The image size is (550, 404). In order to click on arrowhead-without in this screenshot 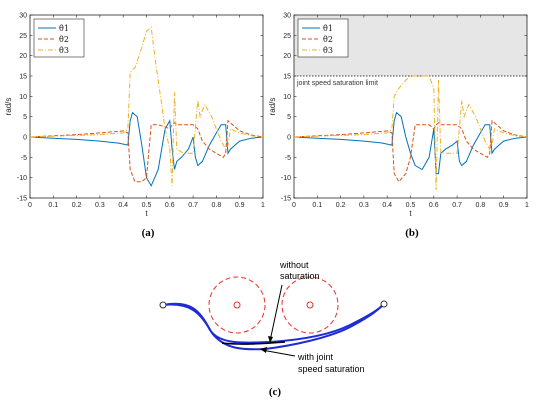, I will do `click(270, 339)`.